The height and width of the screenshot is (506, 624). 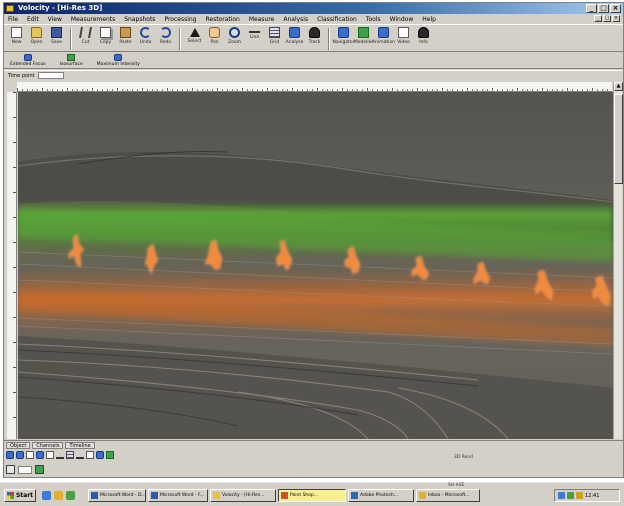 I want to click on photoshop-icon, so click(x=354, y=495).